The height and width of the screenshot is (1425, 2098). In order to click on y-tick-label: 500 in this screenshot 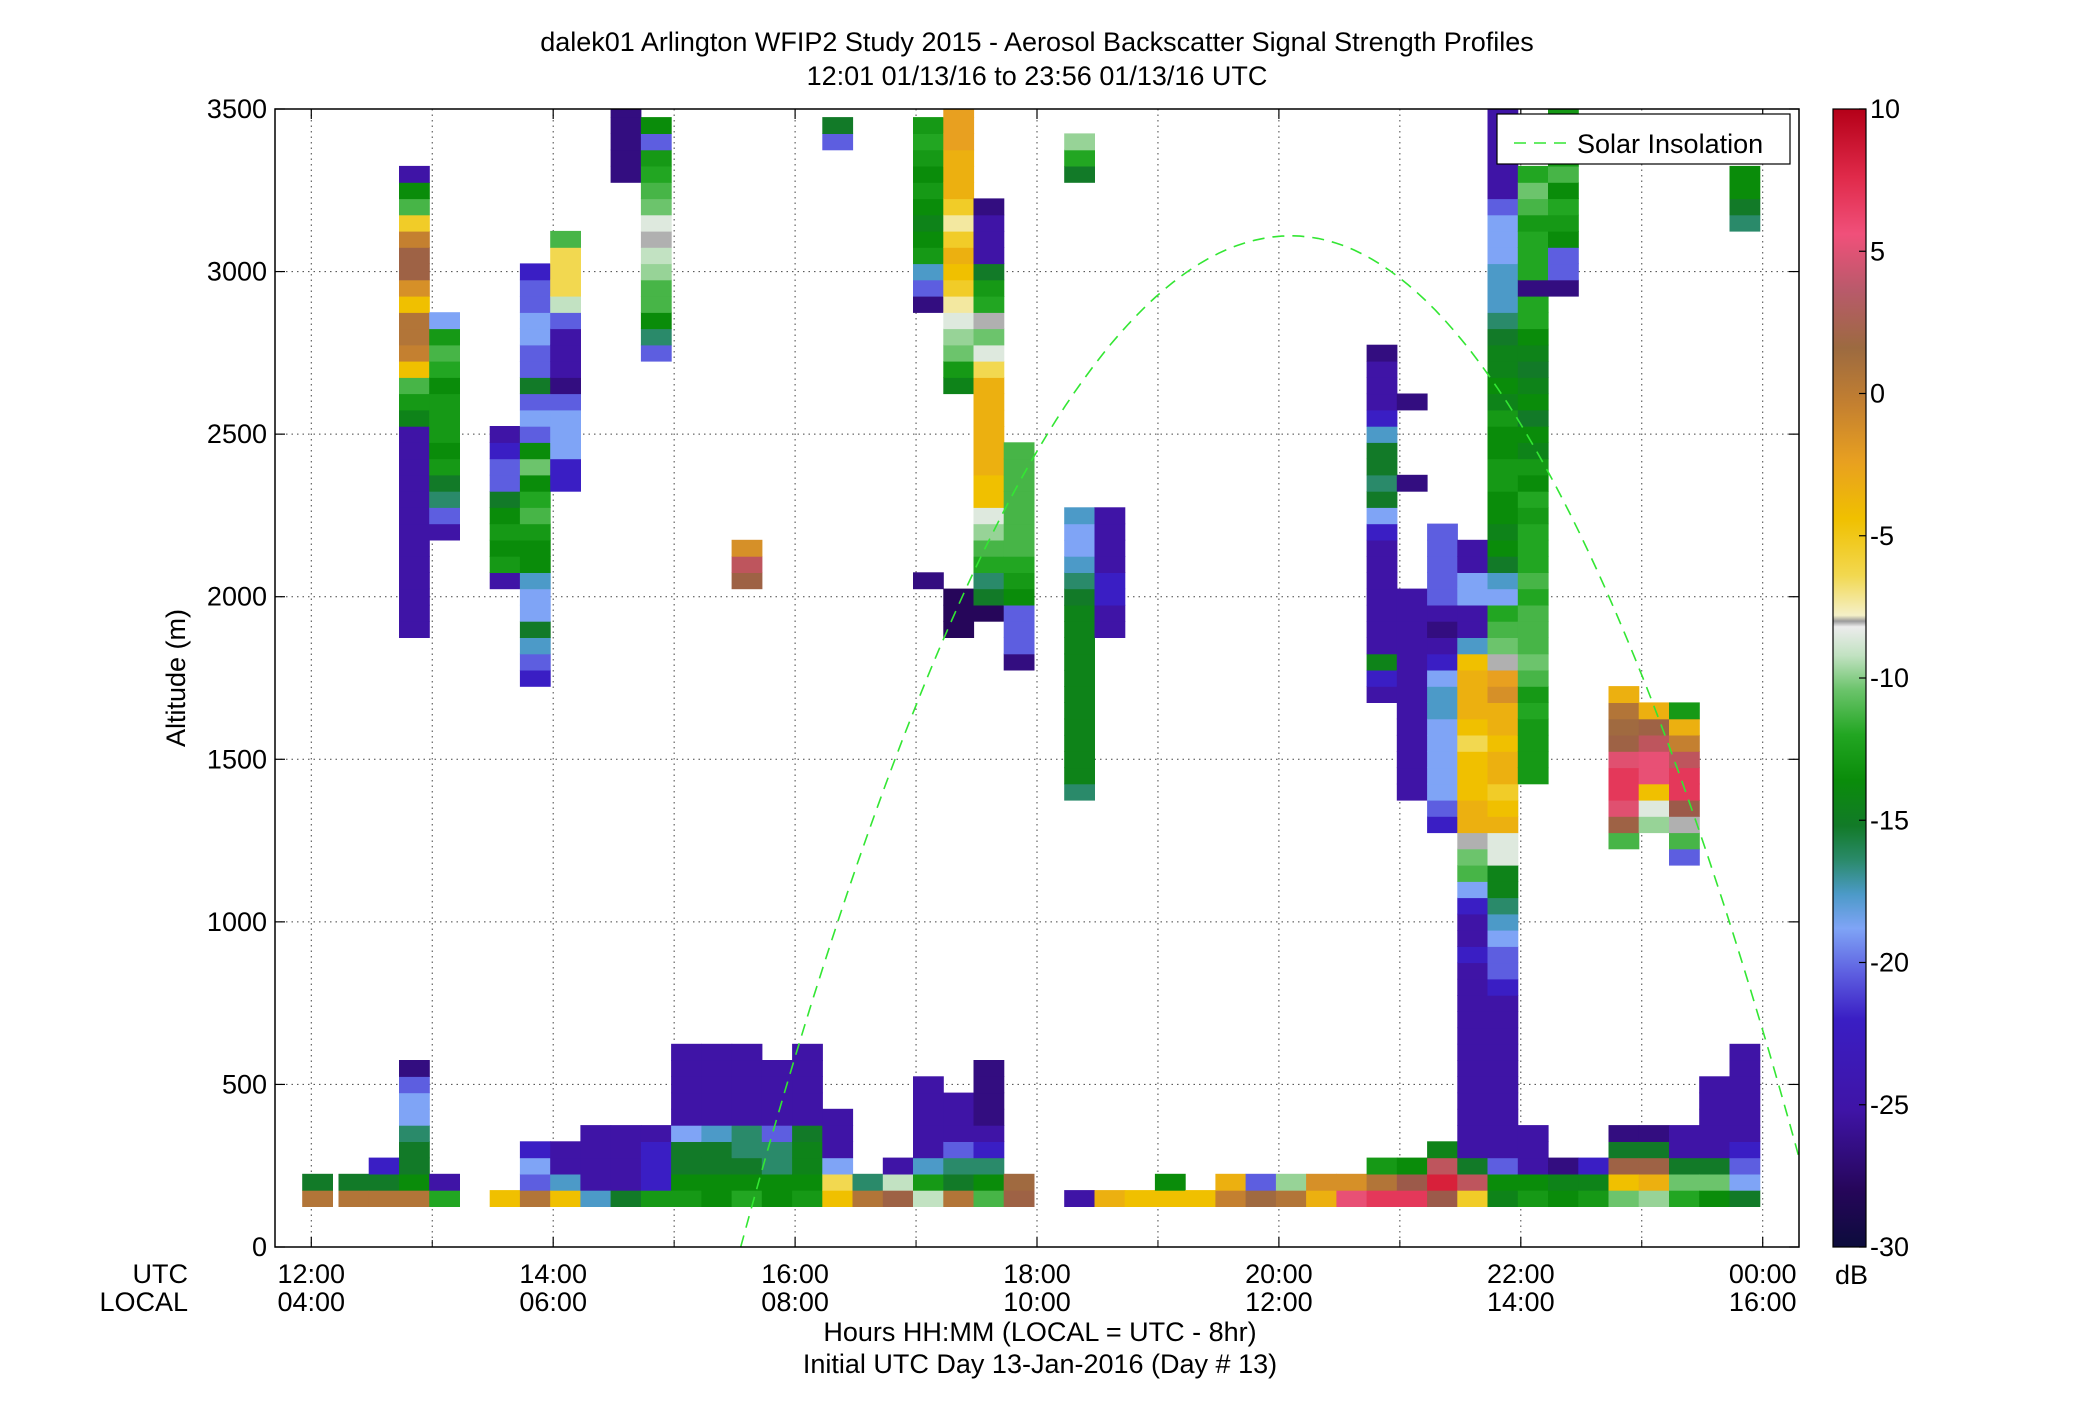, I will do `click(244, 1084)`.